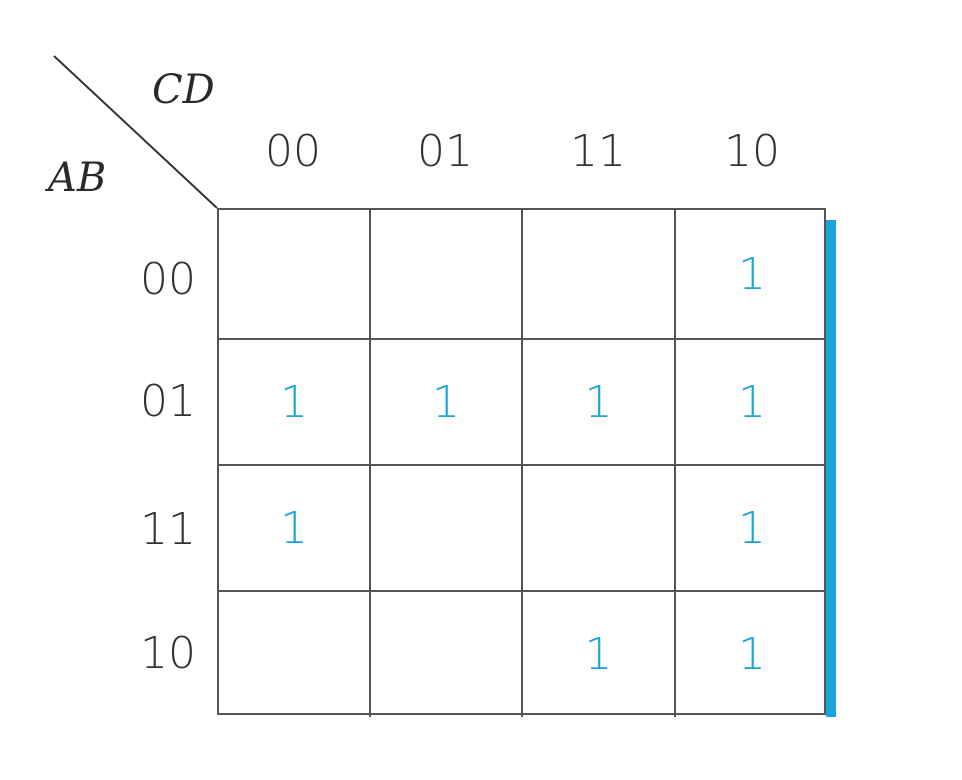 Image resolution: width=962 pixels, height=780 pixels. Describe the element at coordinates (752, 151) in the screenshot. I see `column-header: 10` at that location.